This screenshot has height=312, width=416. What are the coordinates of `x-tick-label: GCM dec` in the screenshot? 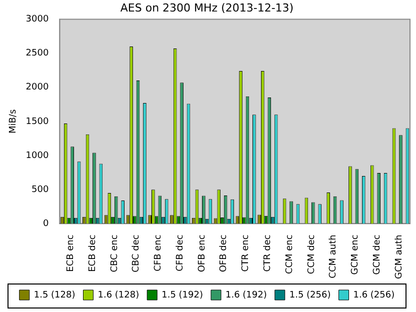 It's located at (377, 254).